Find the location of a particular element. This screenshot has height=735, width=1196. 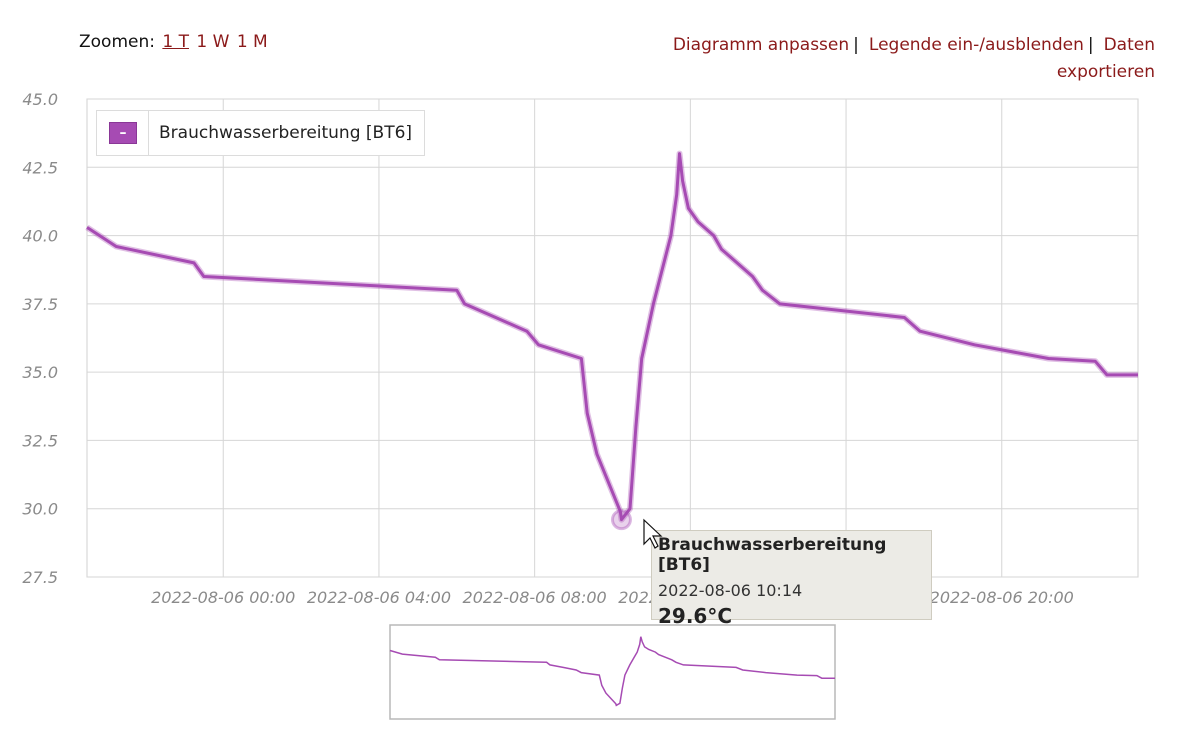

y-tick-label: 42.5 is located at coordinates (40, 167).